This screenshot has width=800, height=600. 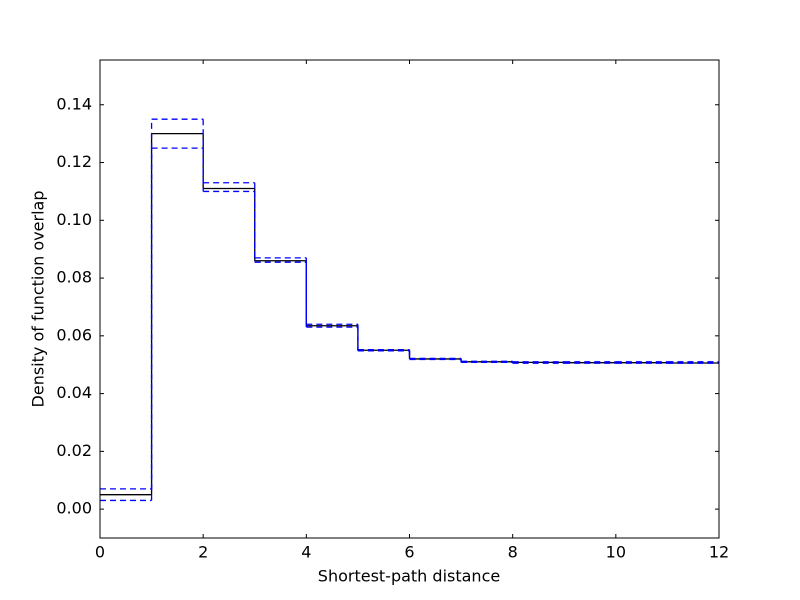 What do you see at coordinates (409, 552) in the screenshot?
I see `x-tick-label: 6` at bounding box center [409, 552].